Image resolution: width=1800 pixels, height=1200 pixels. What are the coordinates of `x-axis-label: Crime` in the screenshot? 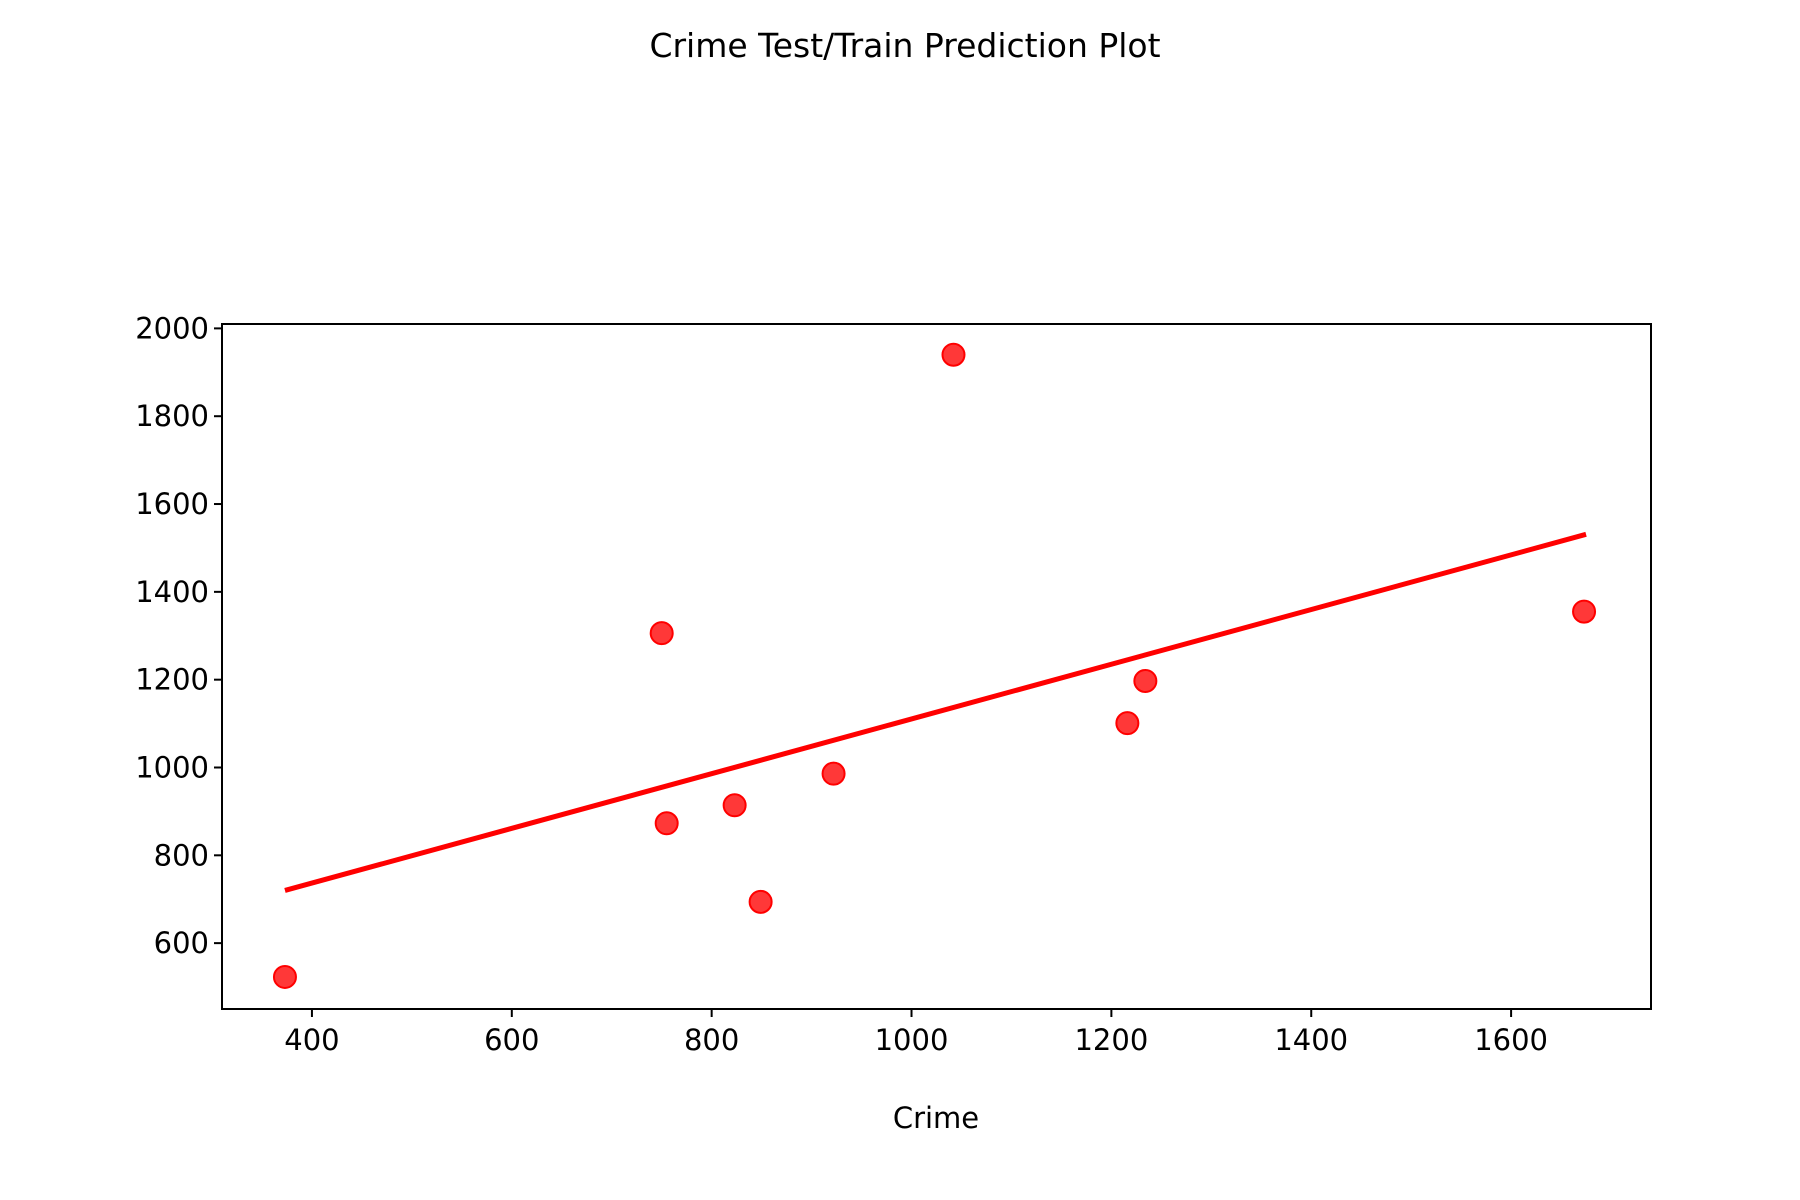 It's located at (936, 1118).